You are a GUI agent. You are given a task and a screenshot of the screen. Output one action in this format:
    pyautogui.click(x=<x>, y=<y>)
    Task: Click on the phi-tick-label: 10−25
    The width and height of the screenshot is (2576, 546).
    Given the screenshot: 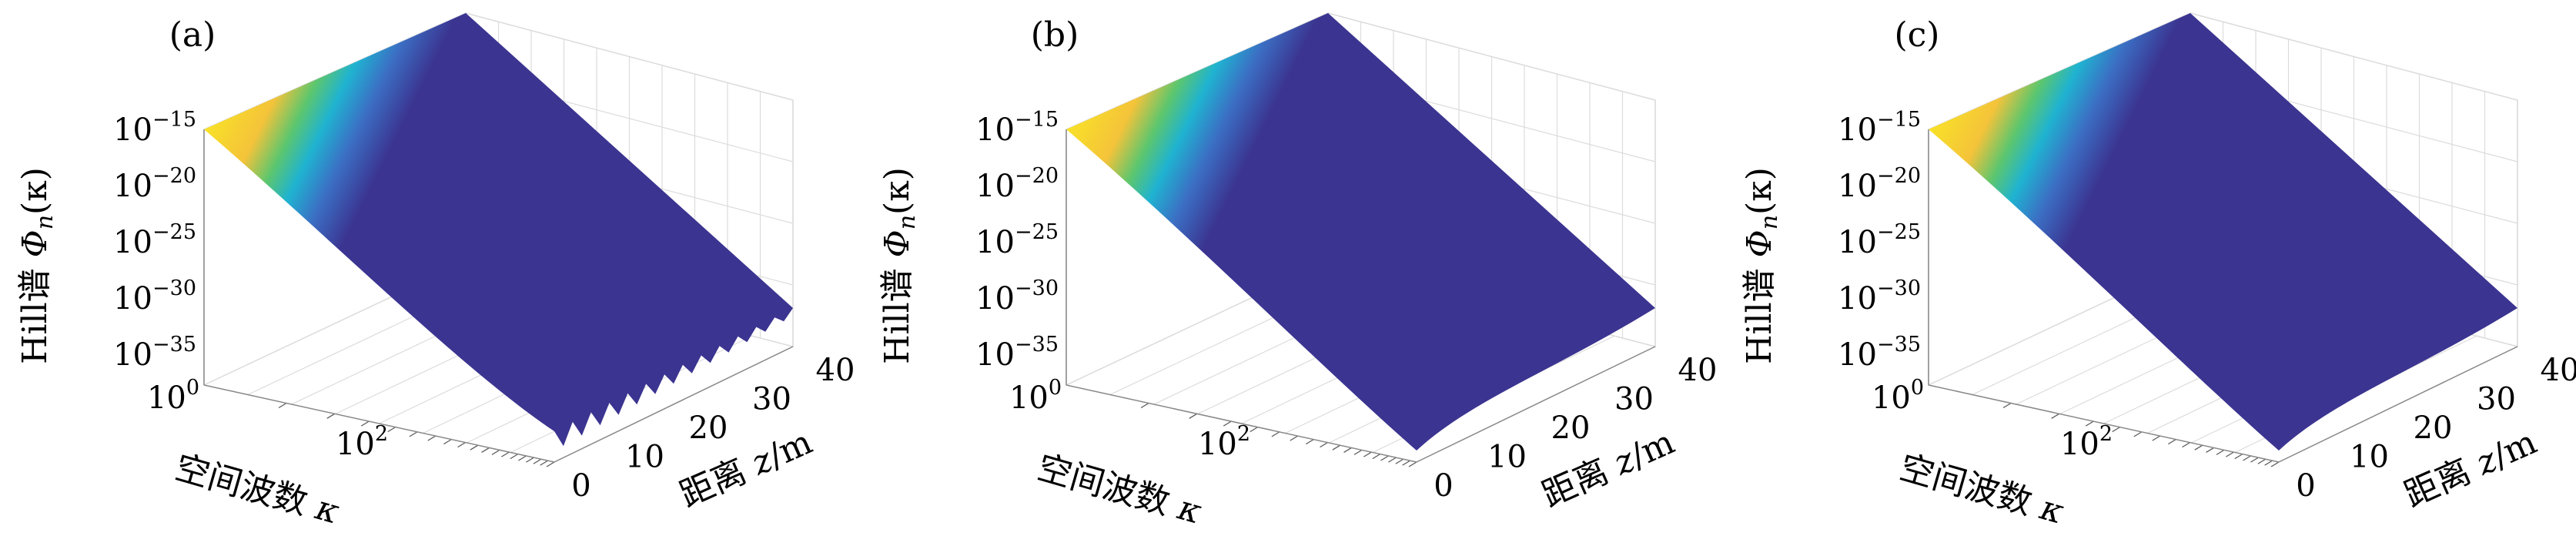 What is the action you would take?
    pyautogui.click(x=1017, y=240)
    